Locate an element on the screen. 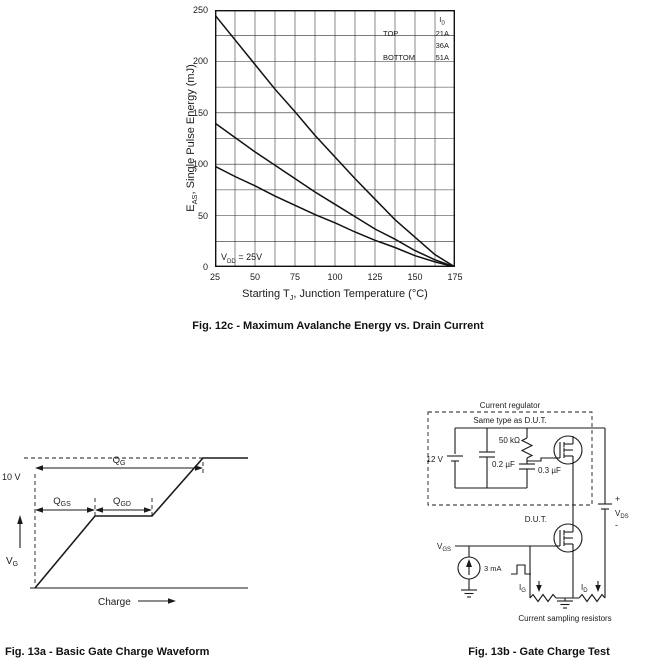 This screenshot has width=658, height=667. gate-charge-waveform: VG QG QGS QGD 10 V Charge is located at coordinates (125, 531).